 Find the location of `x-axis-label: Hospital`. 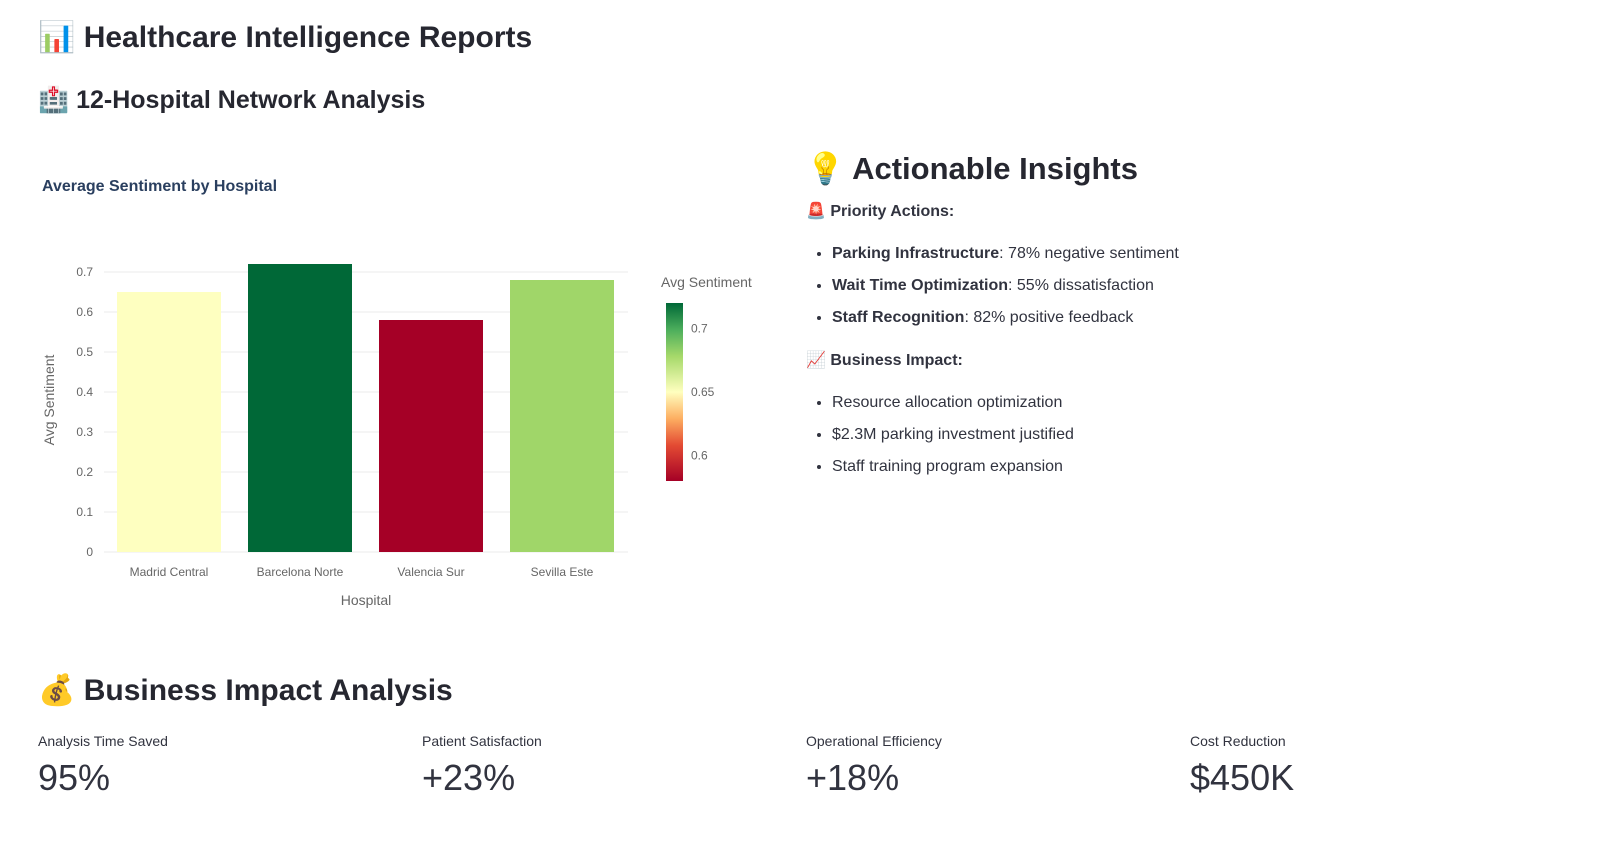

x-axis-label: Hospital is located at coordinates (366, 600).